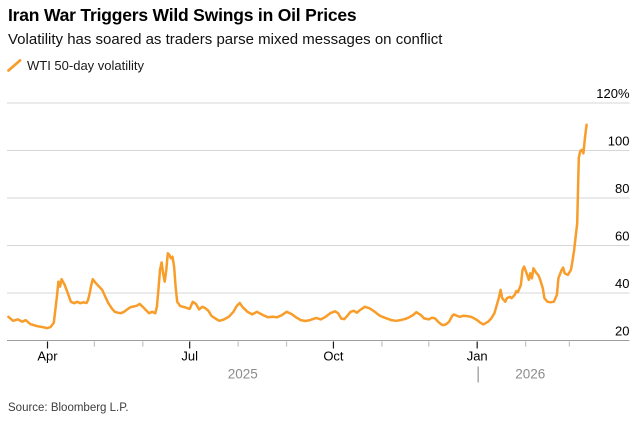 This screenshot has height=424, width=631. I want to click on x-axis-label: Oct, so click(333, 356).